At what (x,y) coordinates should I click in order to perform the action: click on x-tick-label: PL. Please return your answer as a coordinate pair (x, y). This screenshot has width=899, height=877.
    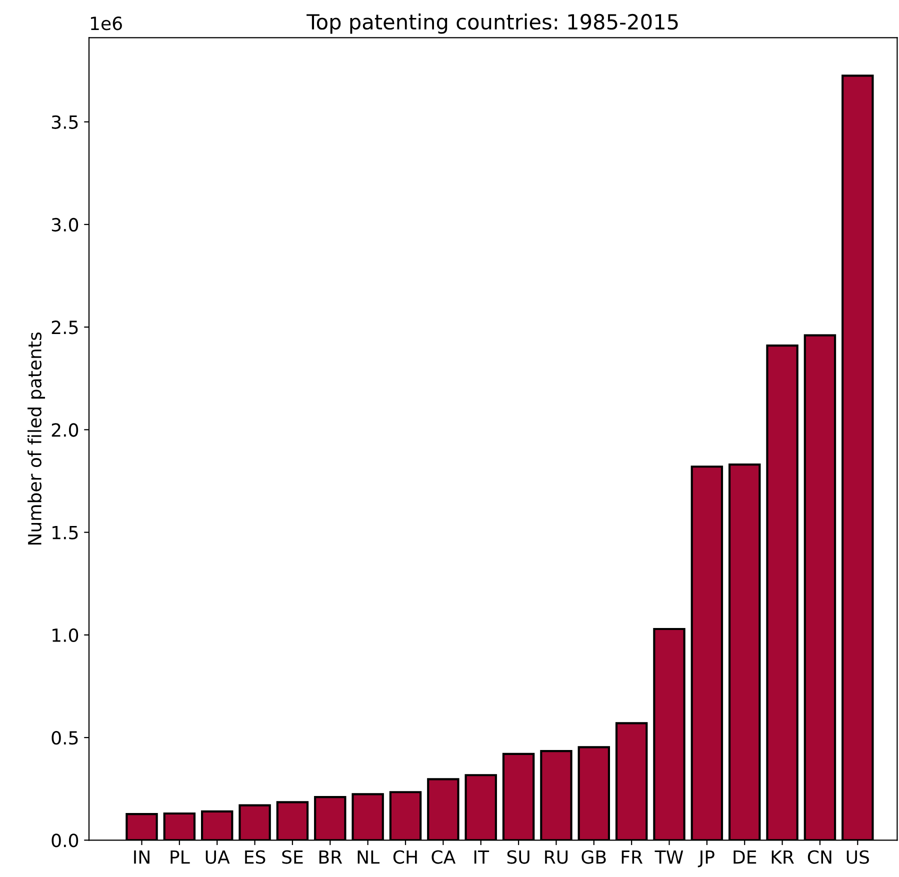
    Looking at the image, I should click on (180, 857).